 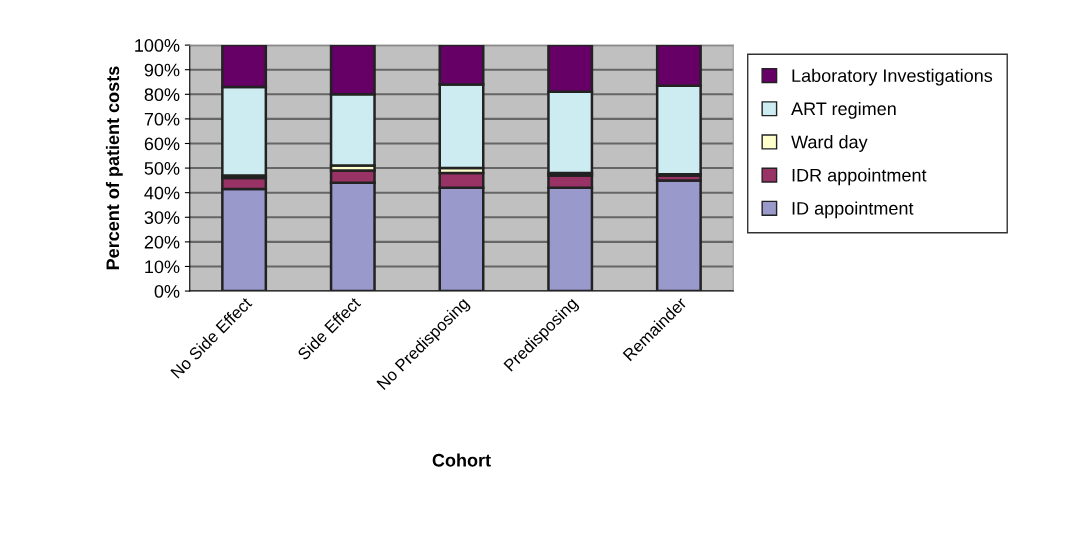 I want to click on legend-label: IDR appointment, so click(x=859, y=177).